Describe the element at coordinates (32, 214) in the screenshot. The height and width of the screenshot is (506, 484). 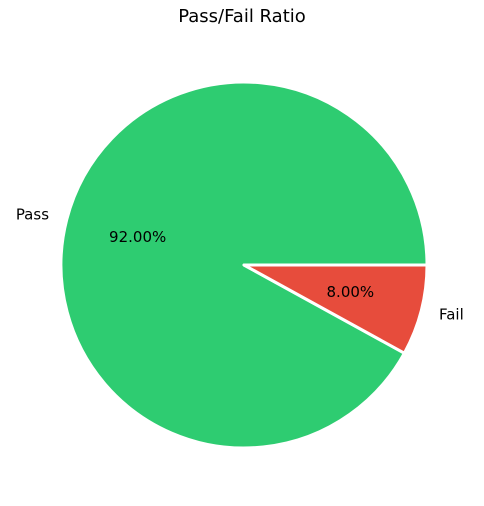
I see `slice-label-pass: Pass` at that location.